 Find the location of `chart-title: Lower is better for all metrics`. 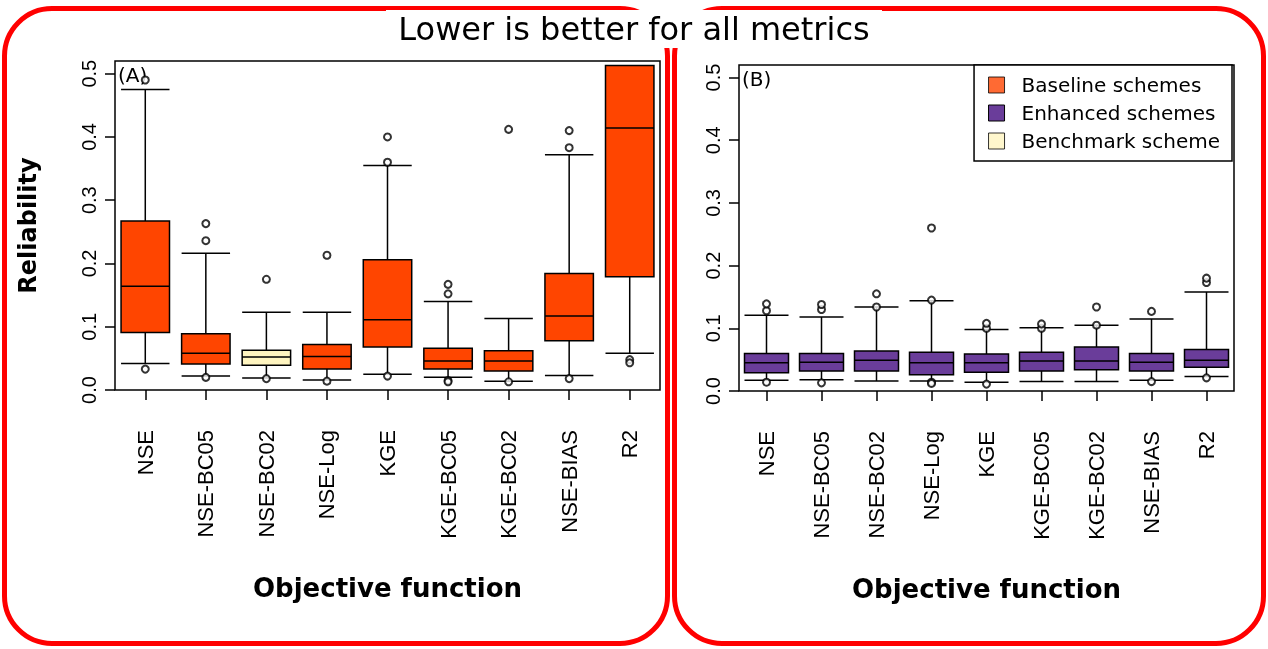

chart-title: Lower is better for all metrics is located at coordinates (634, 29).